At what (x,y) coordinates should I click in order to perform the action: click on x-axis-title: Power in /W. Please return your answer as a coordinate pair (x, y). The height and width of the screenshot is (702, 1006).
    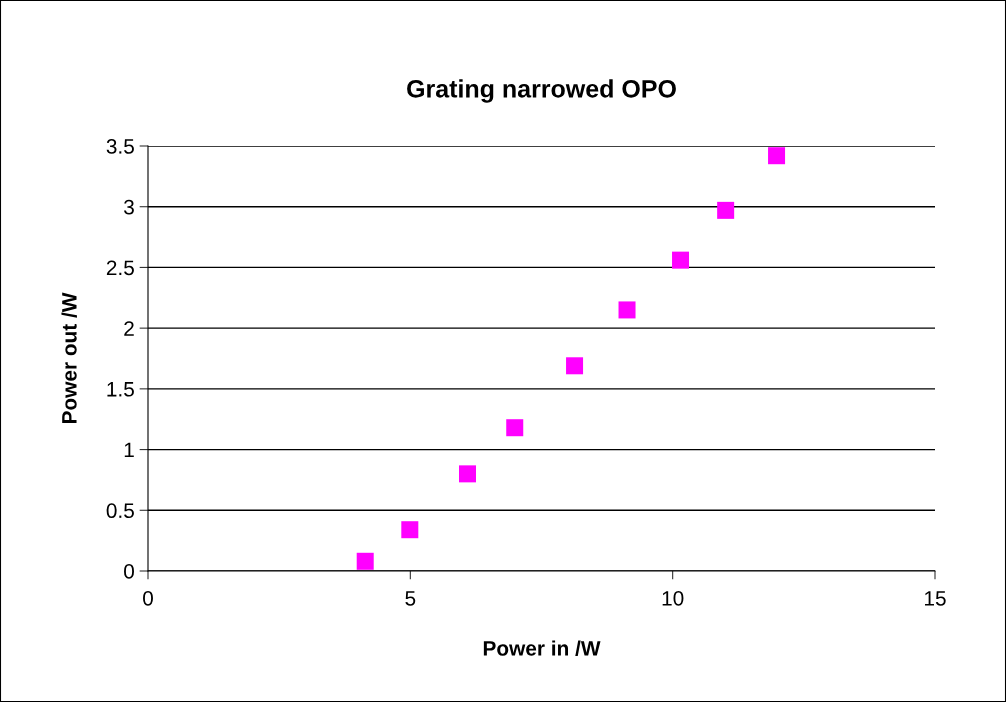
    Looking at the image, I should click on (542, 648).